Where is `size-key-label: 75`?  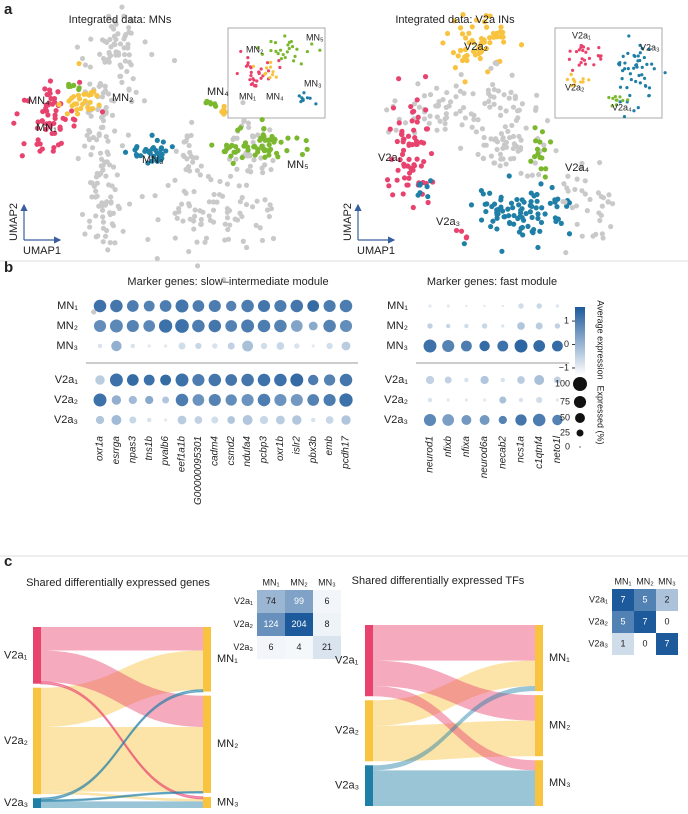 size-key-label: 75 is located at coordinates (565, 401).